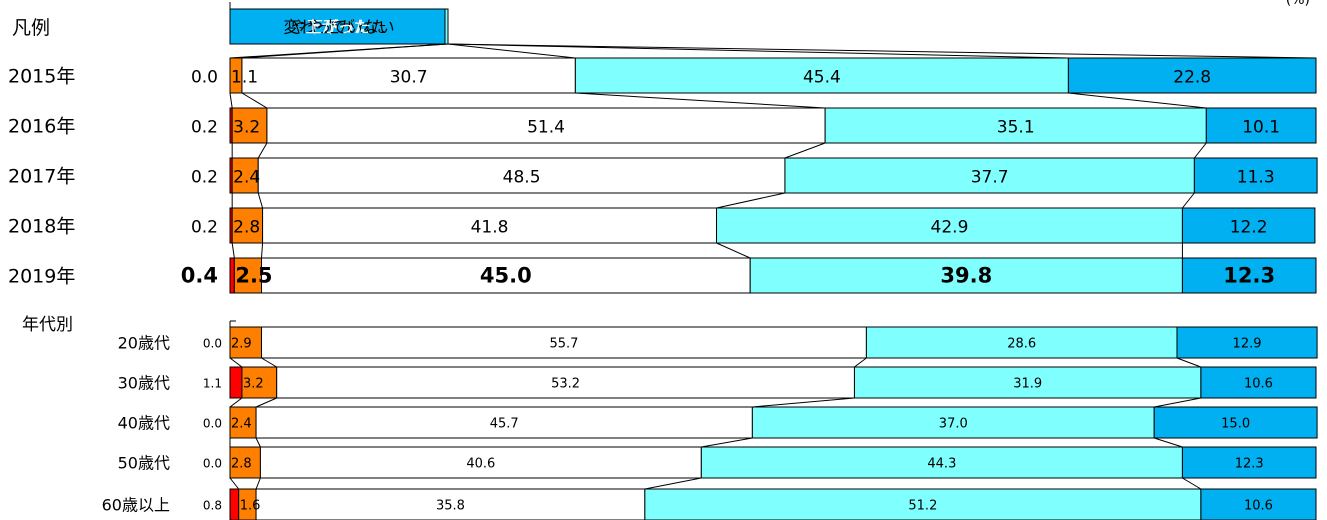 This screenshot has width=1327, height=520. I want to click on category-label: 30歳代, so click(144, 383).